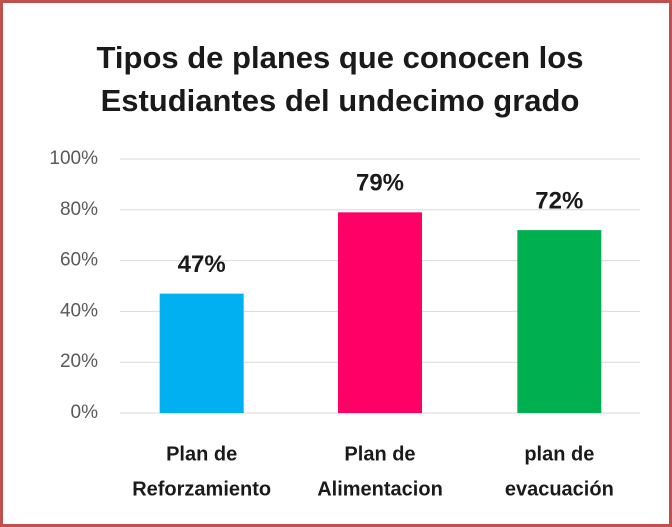  Describe the element at coordinates (380, 183) in the screenshot. I see `value-label: 79%` at that location.